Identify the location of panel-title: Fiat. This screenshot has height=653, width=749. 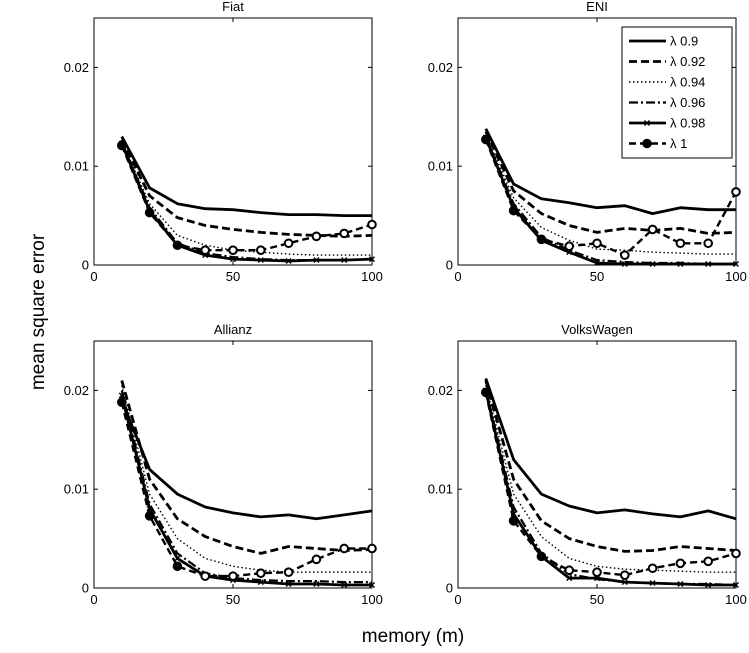
(233, 7).